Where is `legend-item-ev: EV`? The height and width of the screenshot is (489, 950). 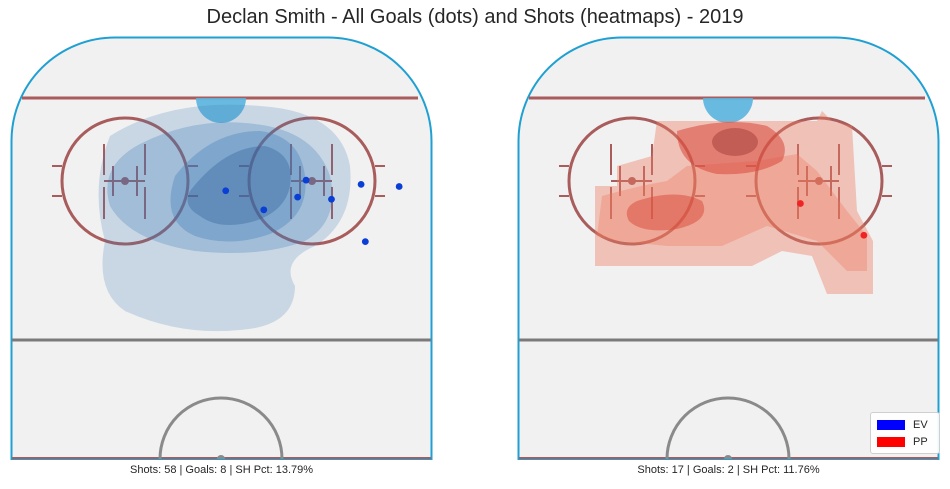 legend-item-ev: EV is located at coordinates (902, 425).